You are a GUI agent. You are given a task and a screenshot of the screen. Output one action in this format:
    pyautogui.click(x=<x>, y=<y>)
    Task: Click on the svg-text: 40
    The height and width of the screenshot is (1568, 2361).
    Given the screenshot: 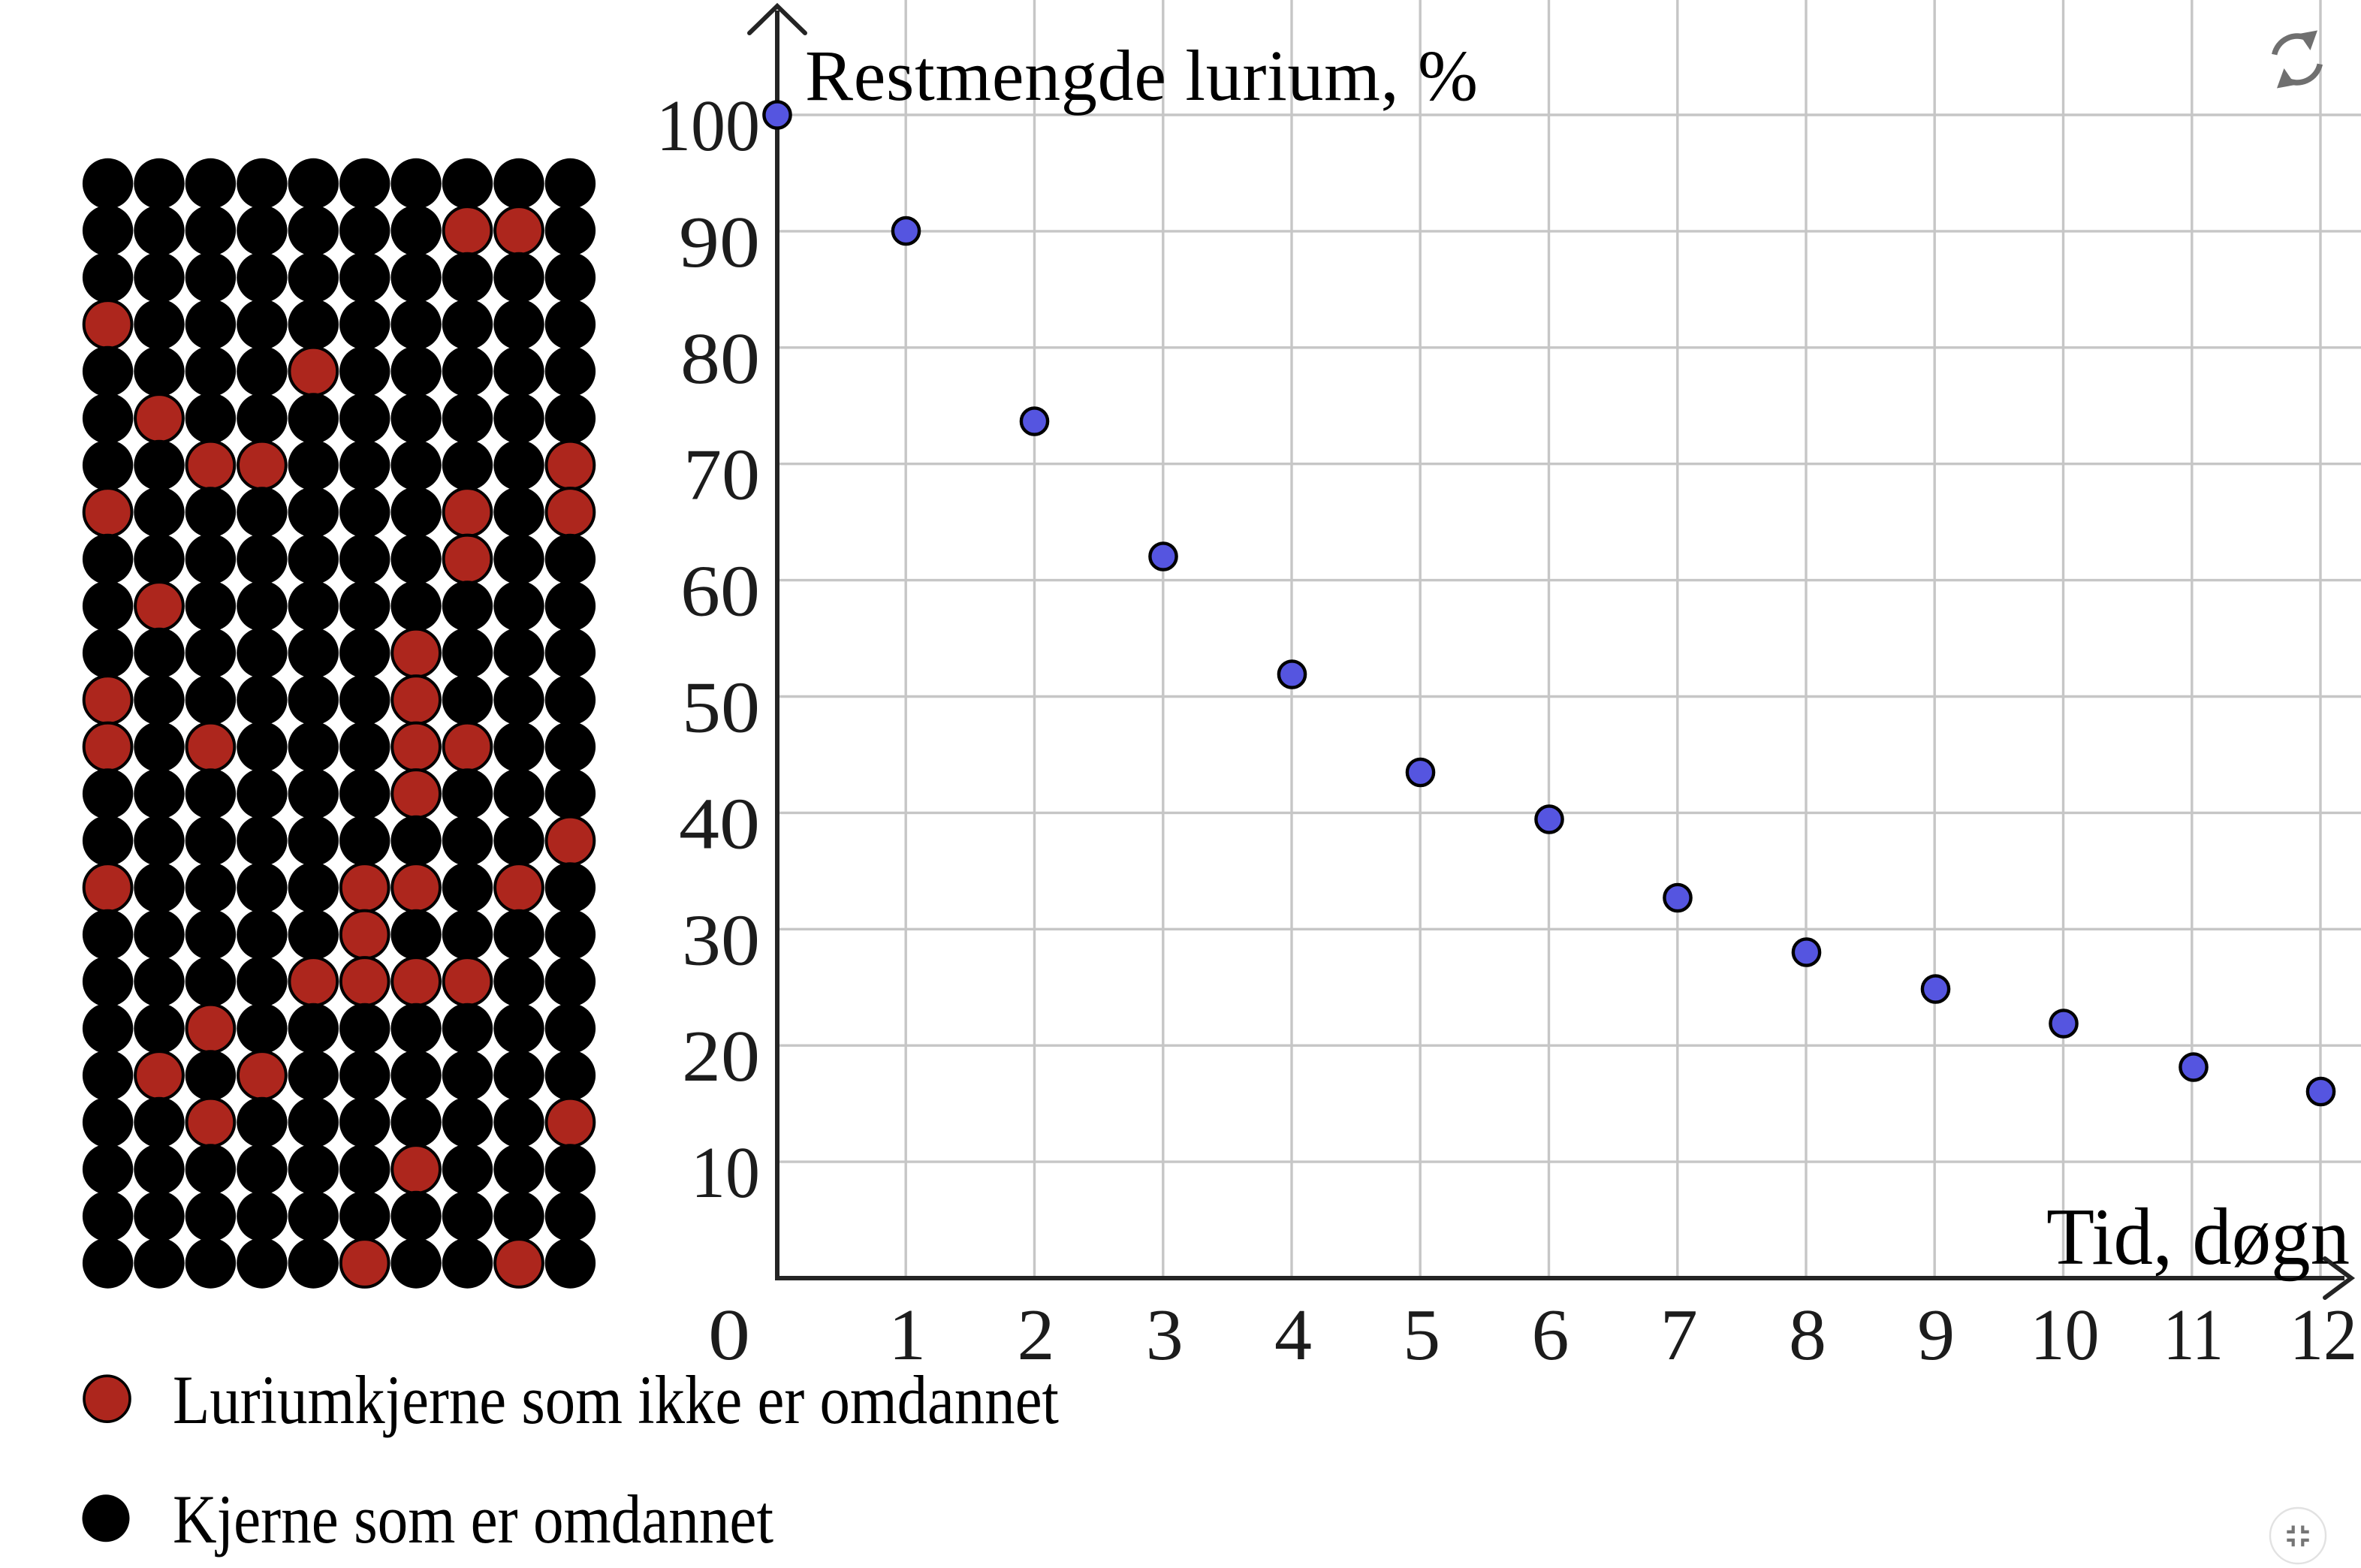 What is the action you would take?
    pyautogui.click(x=720, y=824)
    